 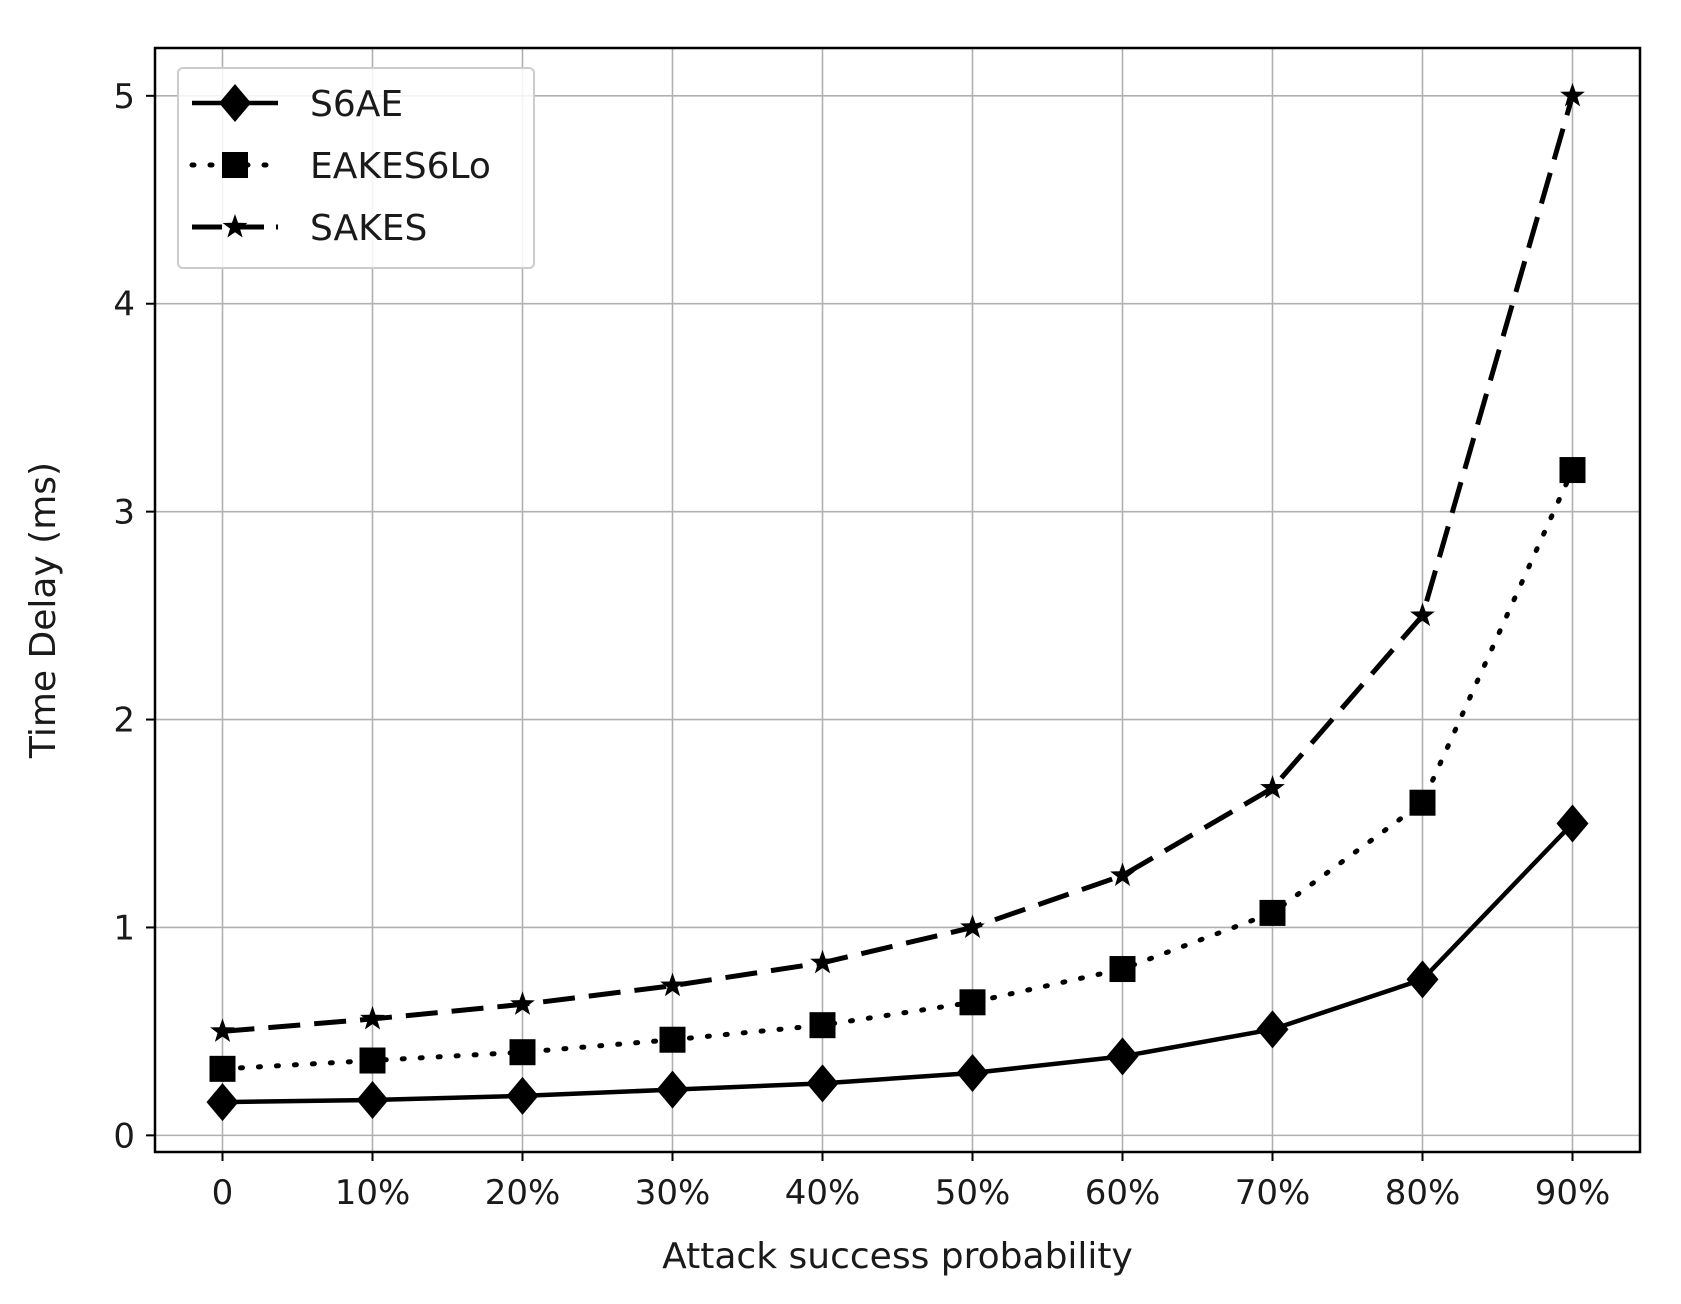 What do you see at coordinates (124, 1136) in the screenshot?
I see `y-tick-label: 0` at bounding box center [124, 1136].